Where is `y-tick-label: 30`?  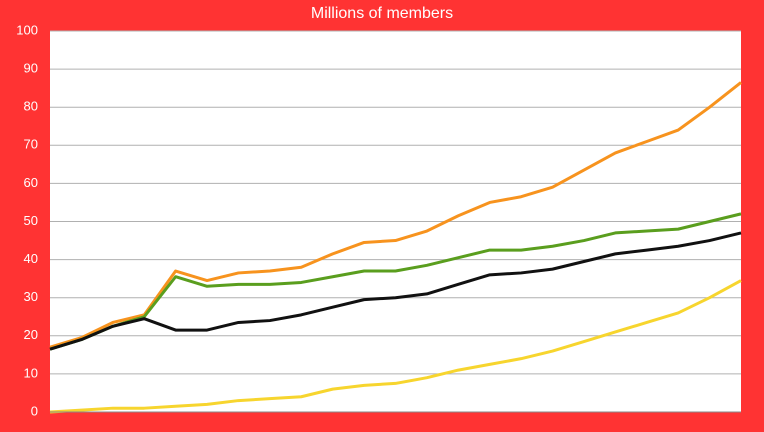 y-tick-label: 30 is located at coordinates (31, 296).